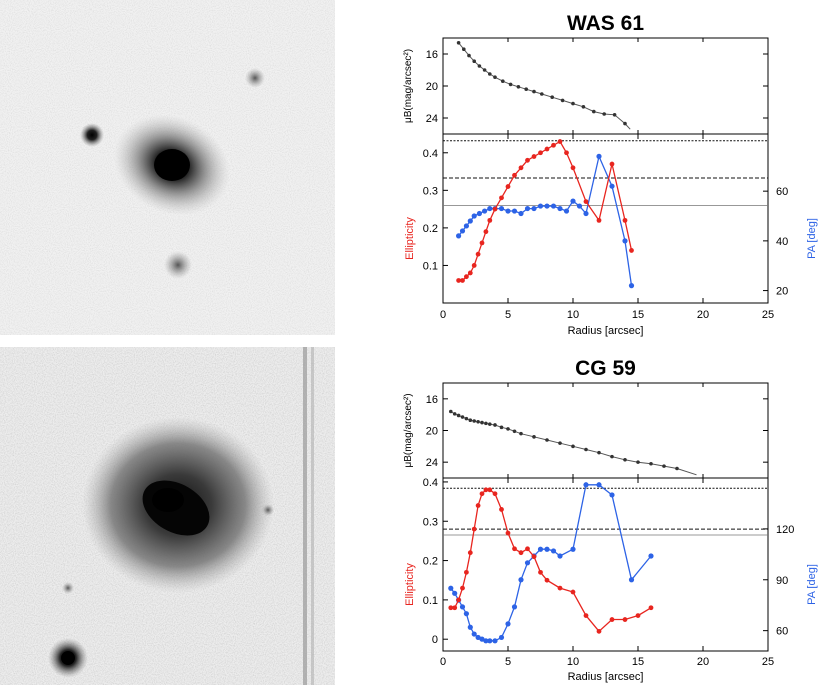  Describe the element at coordinates (312, 516) in the screenshot. I see `detector-stripe` at that location.